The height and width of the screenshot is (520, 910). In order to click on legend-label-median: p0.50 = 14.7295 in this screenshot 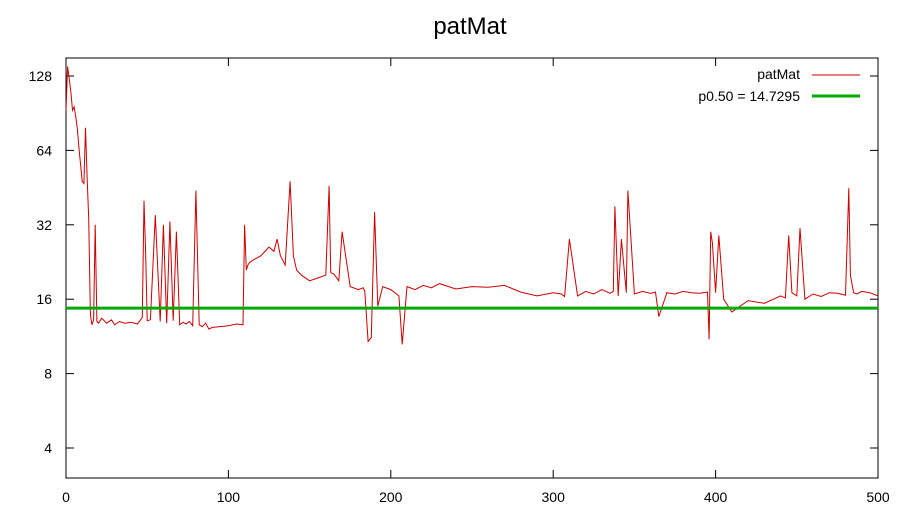, I will do `click(749, 96)`.